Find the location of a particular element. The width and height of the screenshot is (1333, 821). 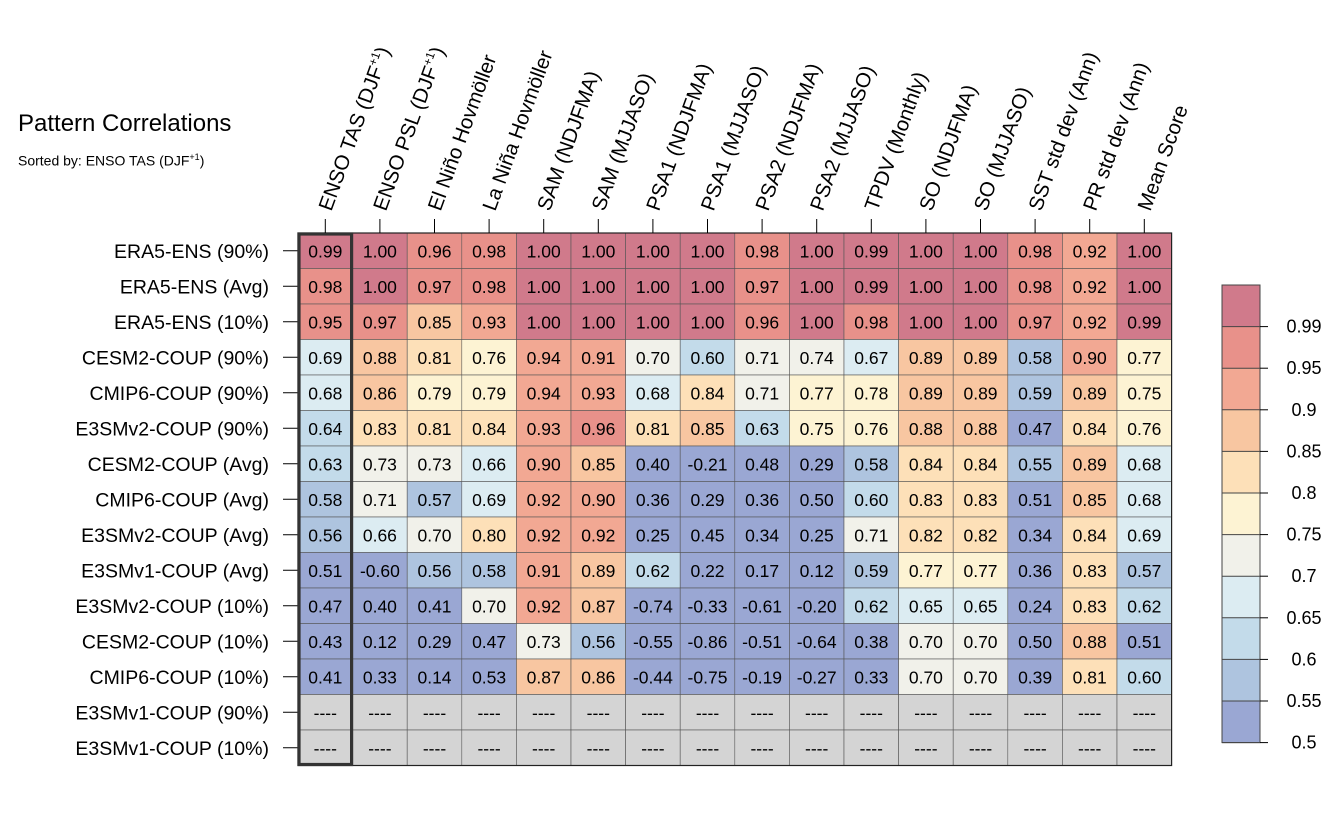

row-label: CESM2-COUP (Avg) is located at coordinates (178, 465).